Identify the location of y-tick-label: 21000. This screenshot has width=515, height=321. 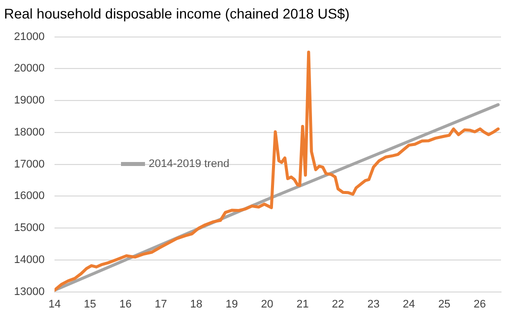
(29, 36).